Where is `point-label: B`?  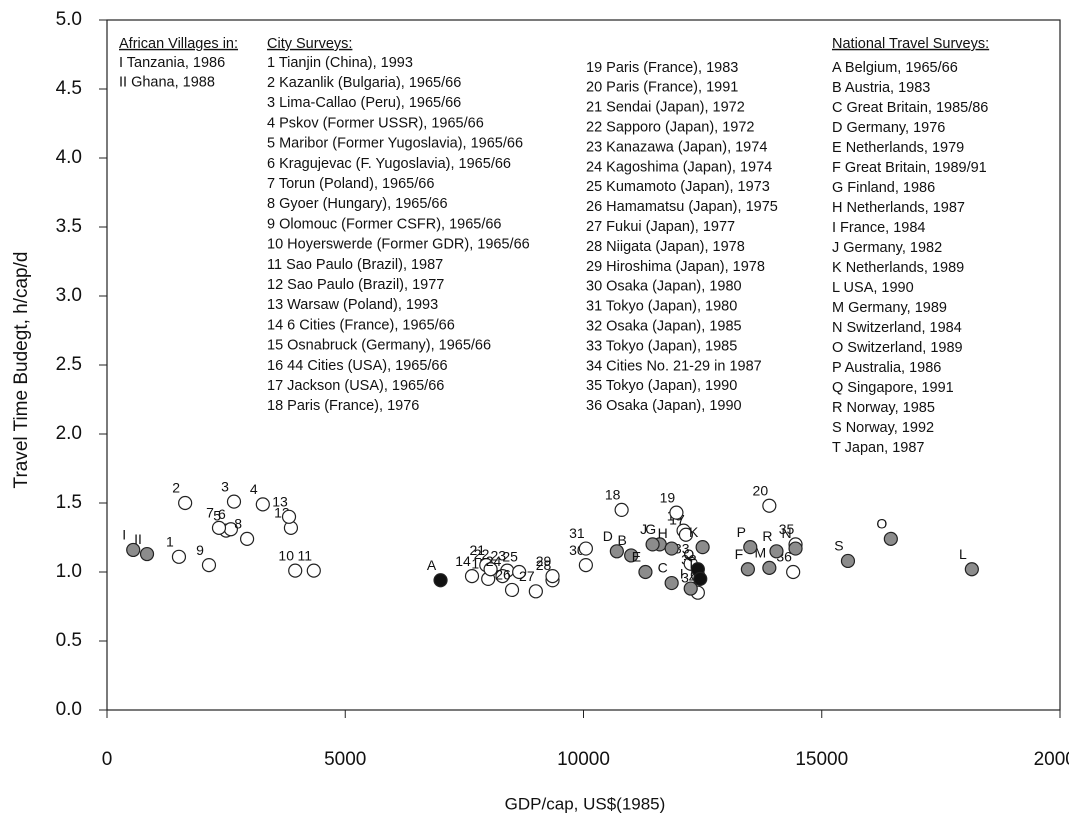 point-label: B is located at coordinates (621, 540).